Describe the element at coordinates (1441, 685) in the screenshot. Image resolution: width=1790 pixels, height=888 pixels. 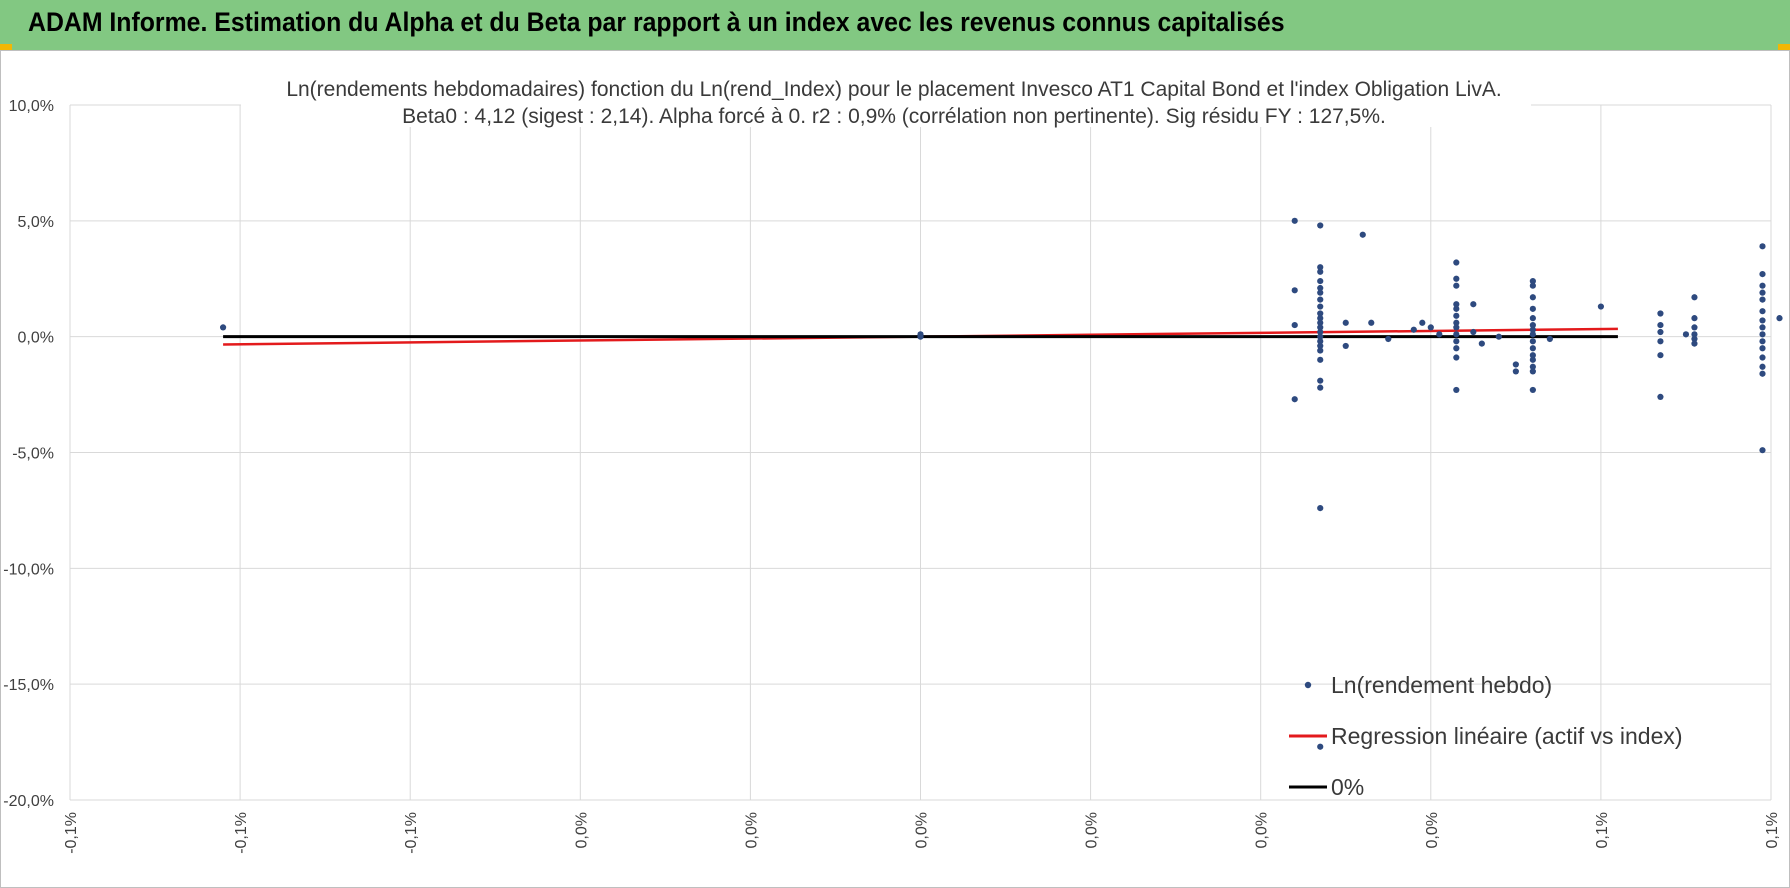
I see `legend-label-scatter: Ln(rendement hebdo)` at that location.